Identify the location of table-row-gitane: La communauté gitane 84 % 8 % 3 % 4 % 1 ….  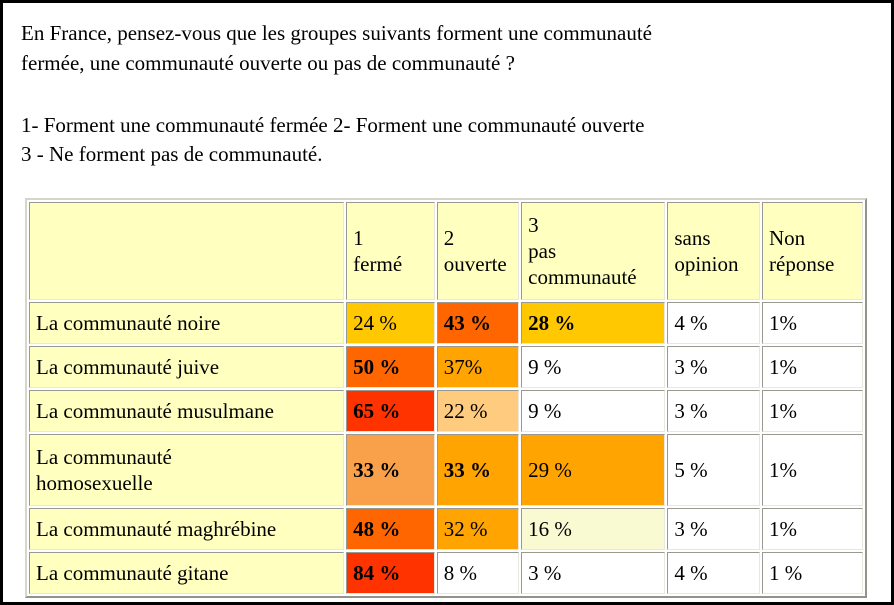
(446, 573).